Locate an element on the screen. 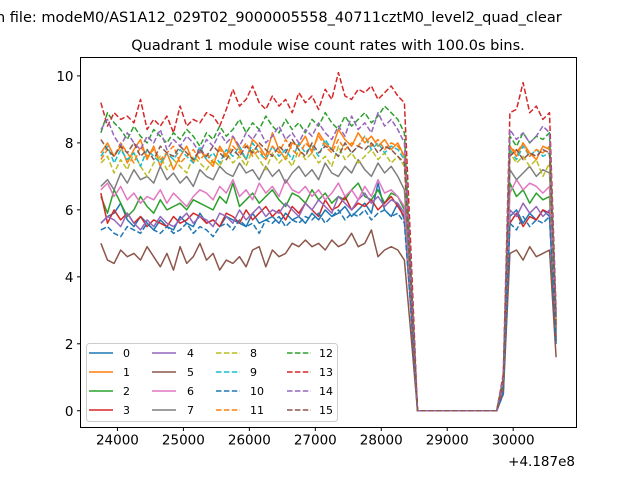  x-tick-label: 29000 is located at coordinates (447, 441).